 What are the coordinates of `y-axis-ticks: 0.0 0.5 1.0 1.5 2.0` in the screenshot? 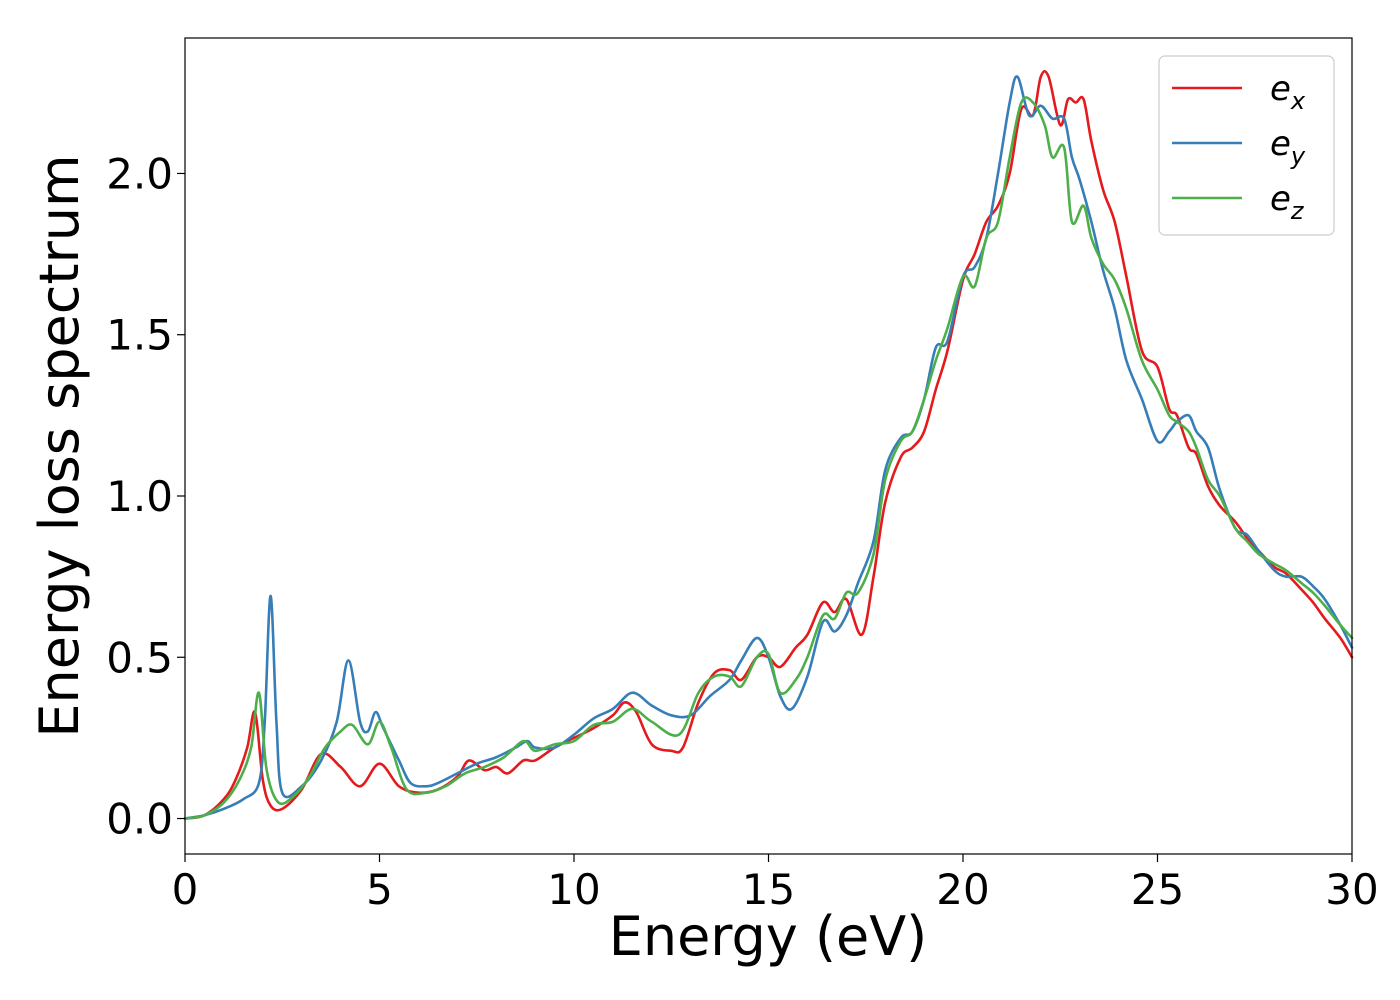 It's located at (145, 496).